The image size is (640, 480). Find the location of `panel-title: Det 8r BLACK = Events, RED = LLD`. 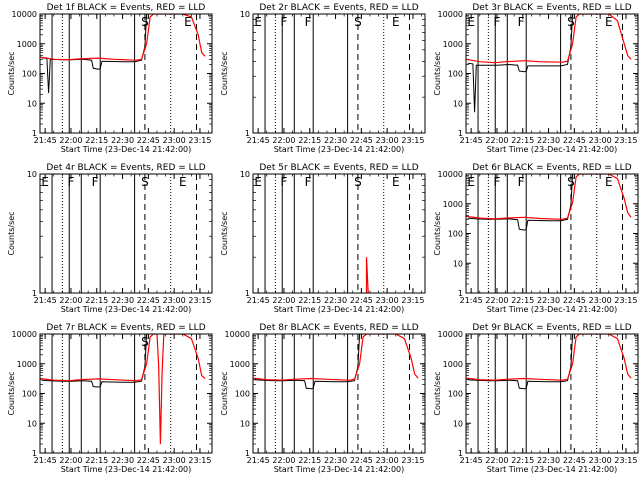

panel-title: Det 8r BLACK = Events, RED = LLD is located at coordinates (338, 328).